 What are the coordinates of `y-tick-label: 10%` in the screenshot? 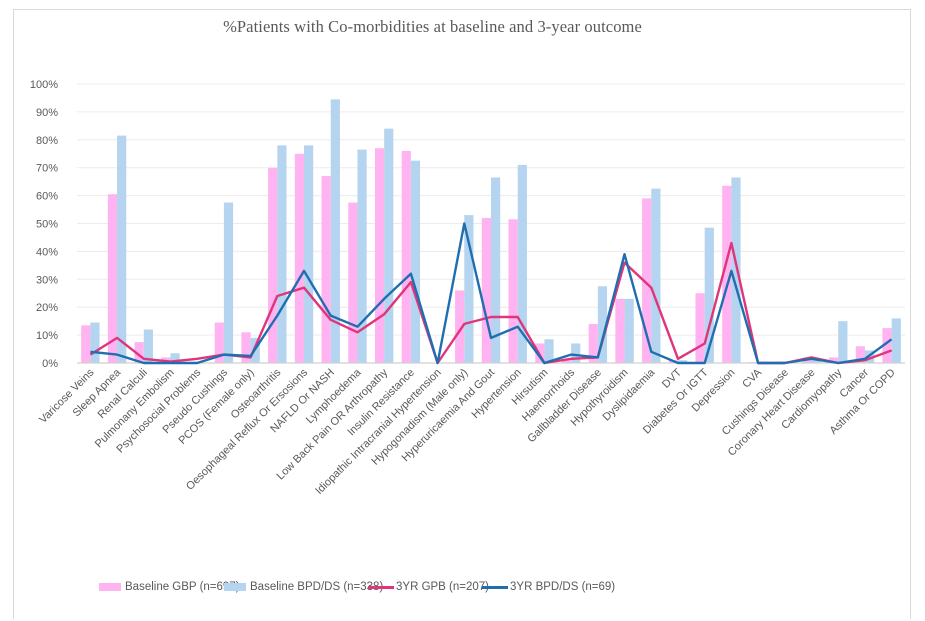 It's located at (47, 336).